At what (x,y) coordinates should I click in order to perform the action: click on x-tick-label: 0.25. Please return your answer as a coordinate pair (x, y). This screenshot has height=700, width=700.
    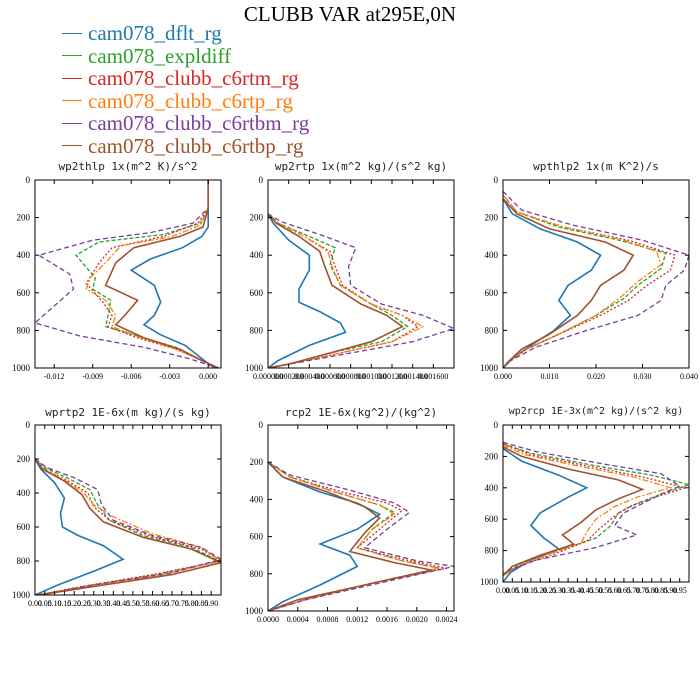
    Looking at the image, I should click on (84, 603).